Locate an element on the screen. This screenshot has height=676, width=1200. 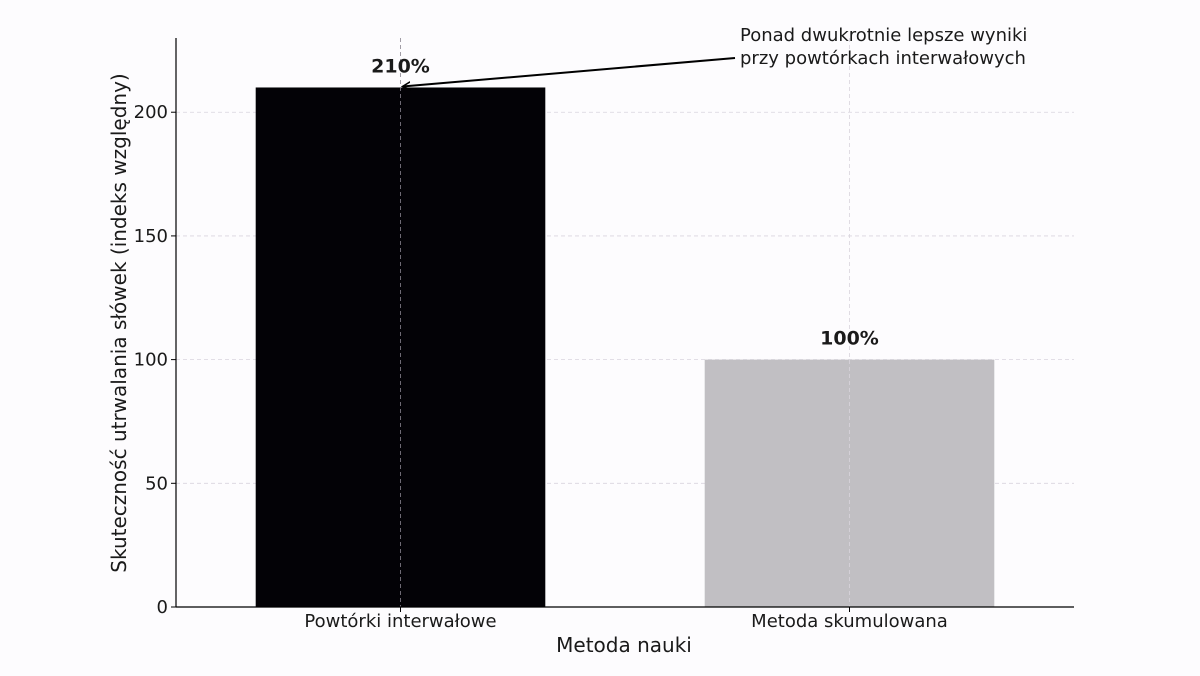
annotation-text: przy powtórkach interwałowych is located at coordinates (883, 58).